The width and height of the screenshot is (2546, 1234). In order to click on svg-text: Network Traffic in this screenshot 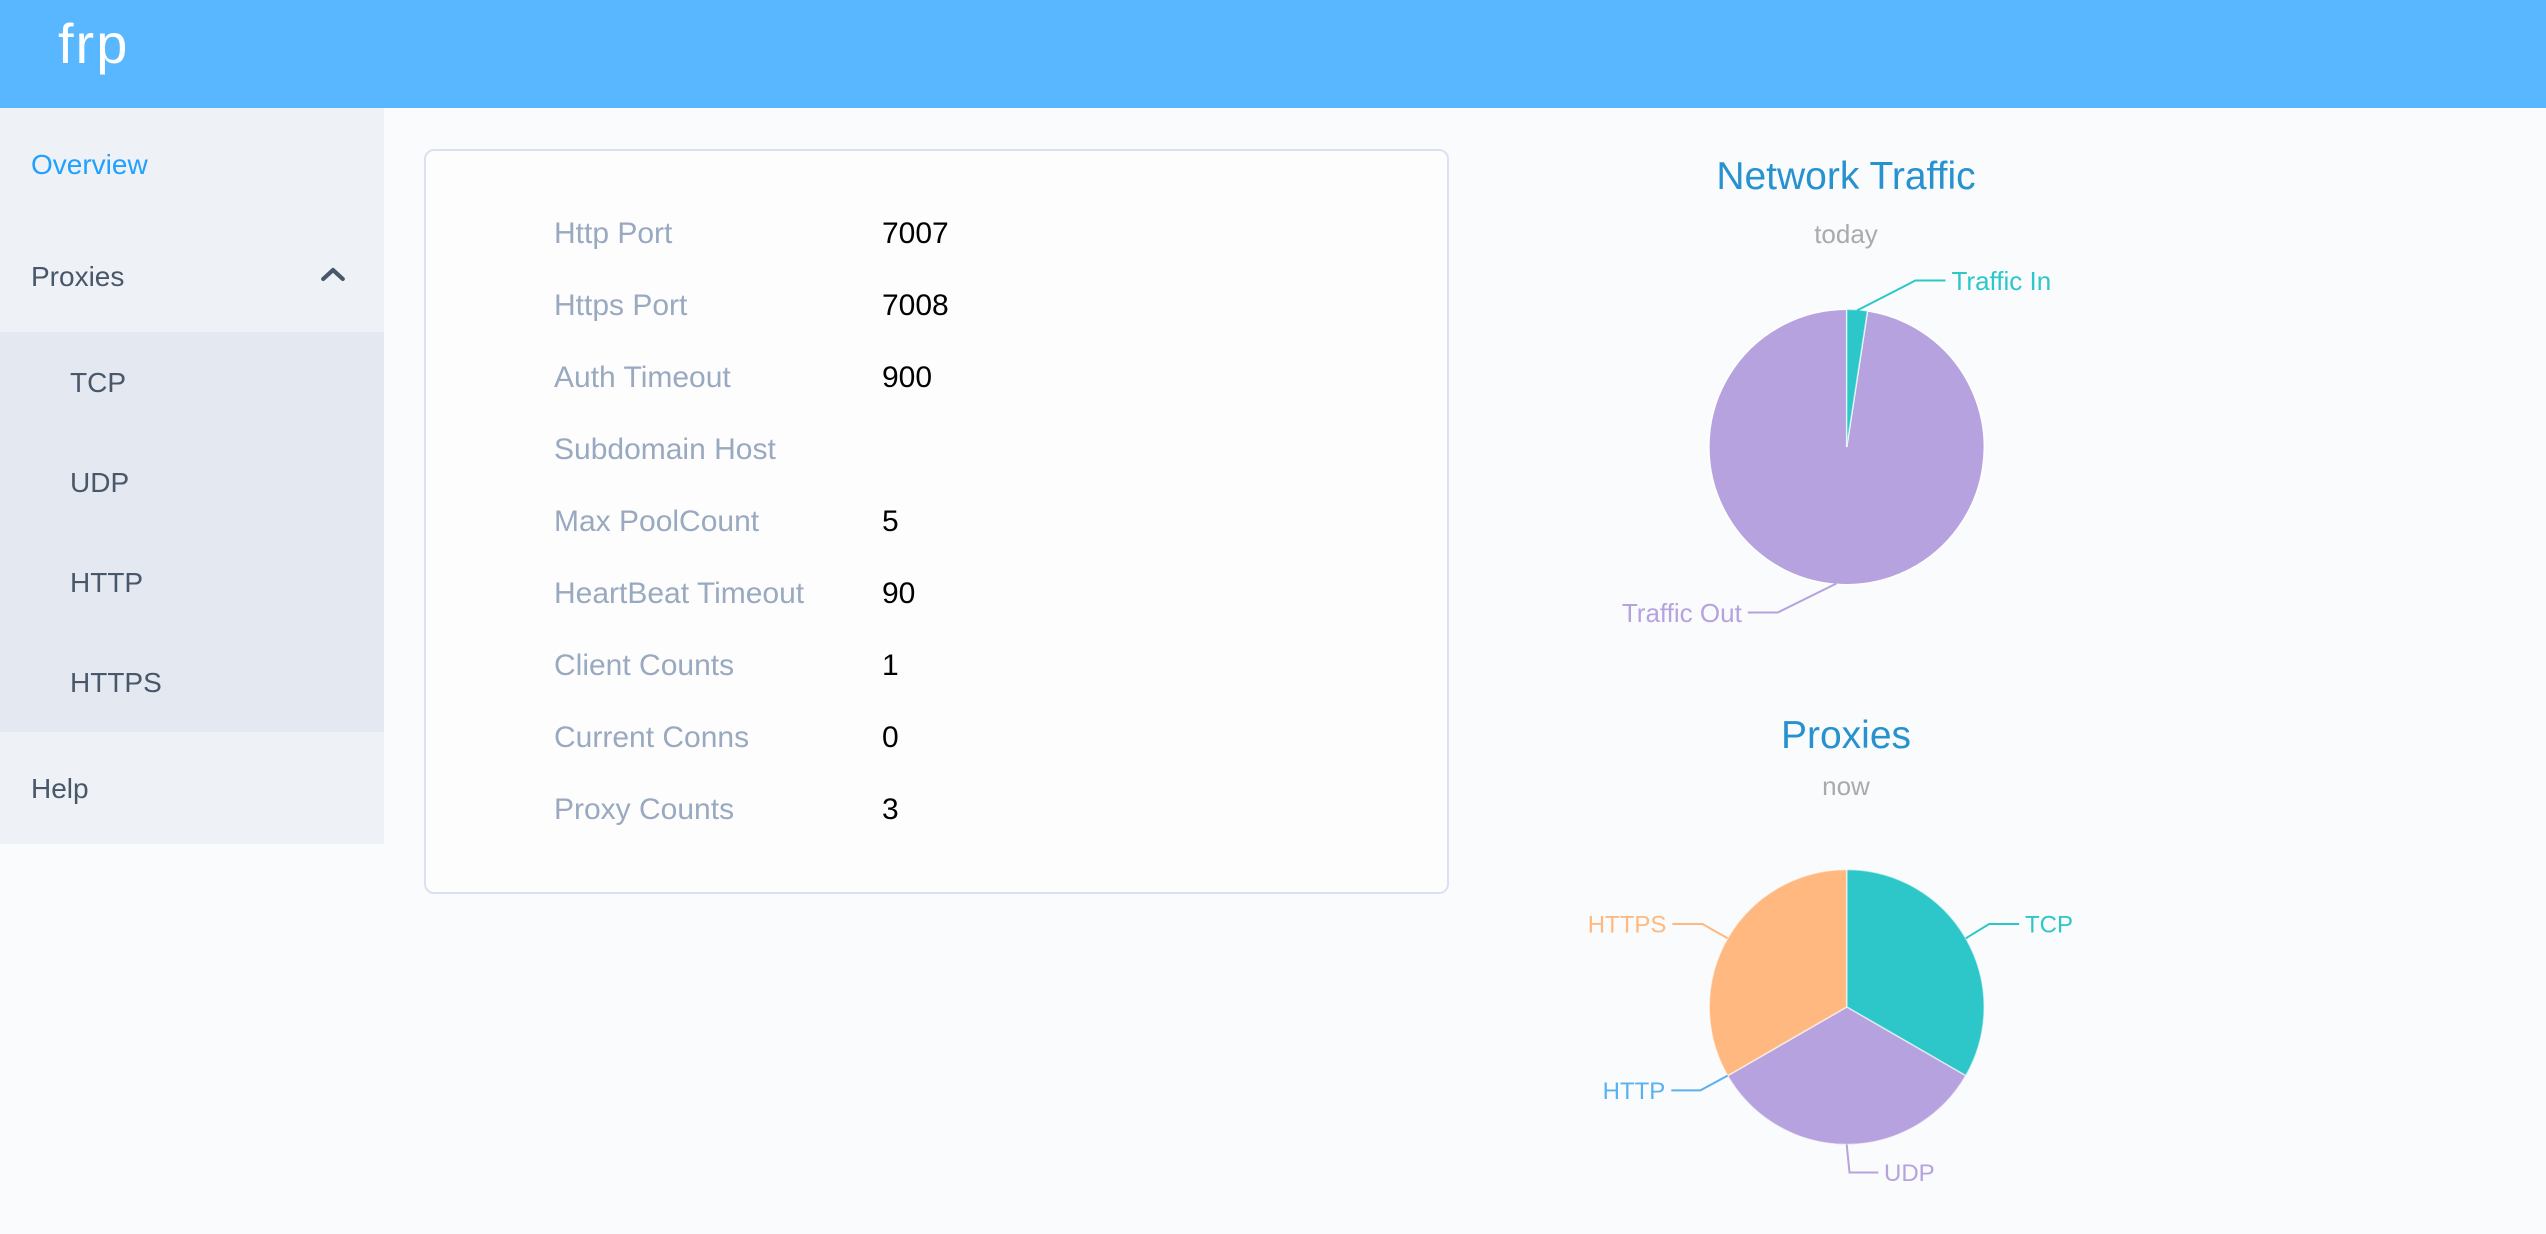, I will do `click(1845, 176)`.